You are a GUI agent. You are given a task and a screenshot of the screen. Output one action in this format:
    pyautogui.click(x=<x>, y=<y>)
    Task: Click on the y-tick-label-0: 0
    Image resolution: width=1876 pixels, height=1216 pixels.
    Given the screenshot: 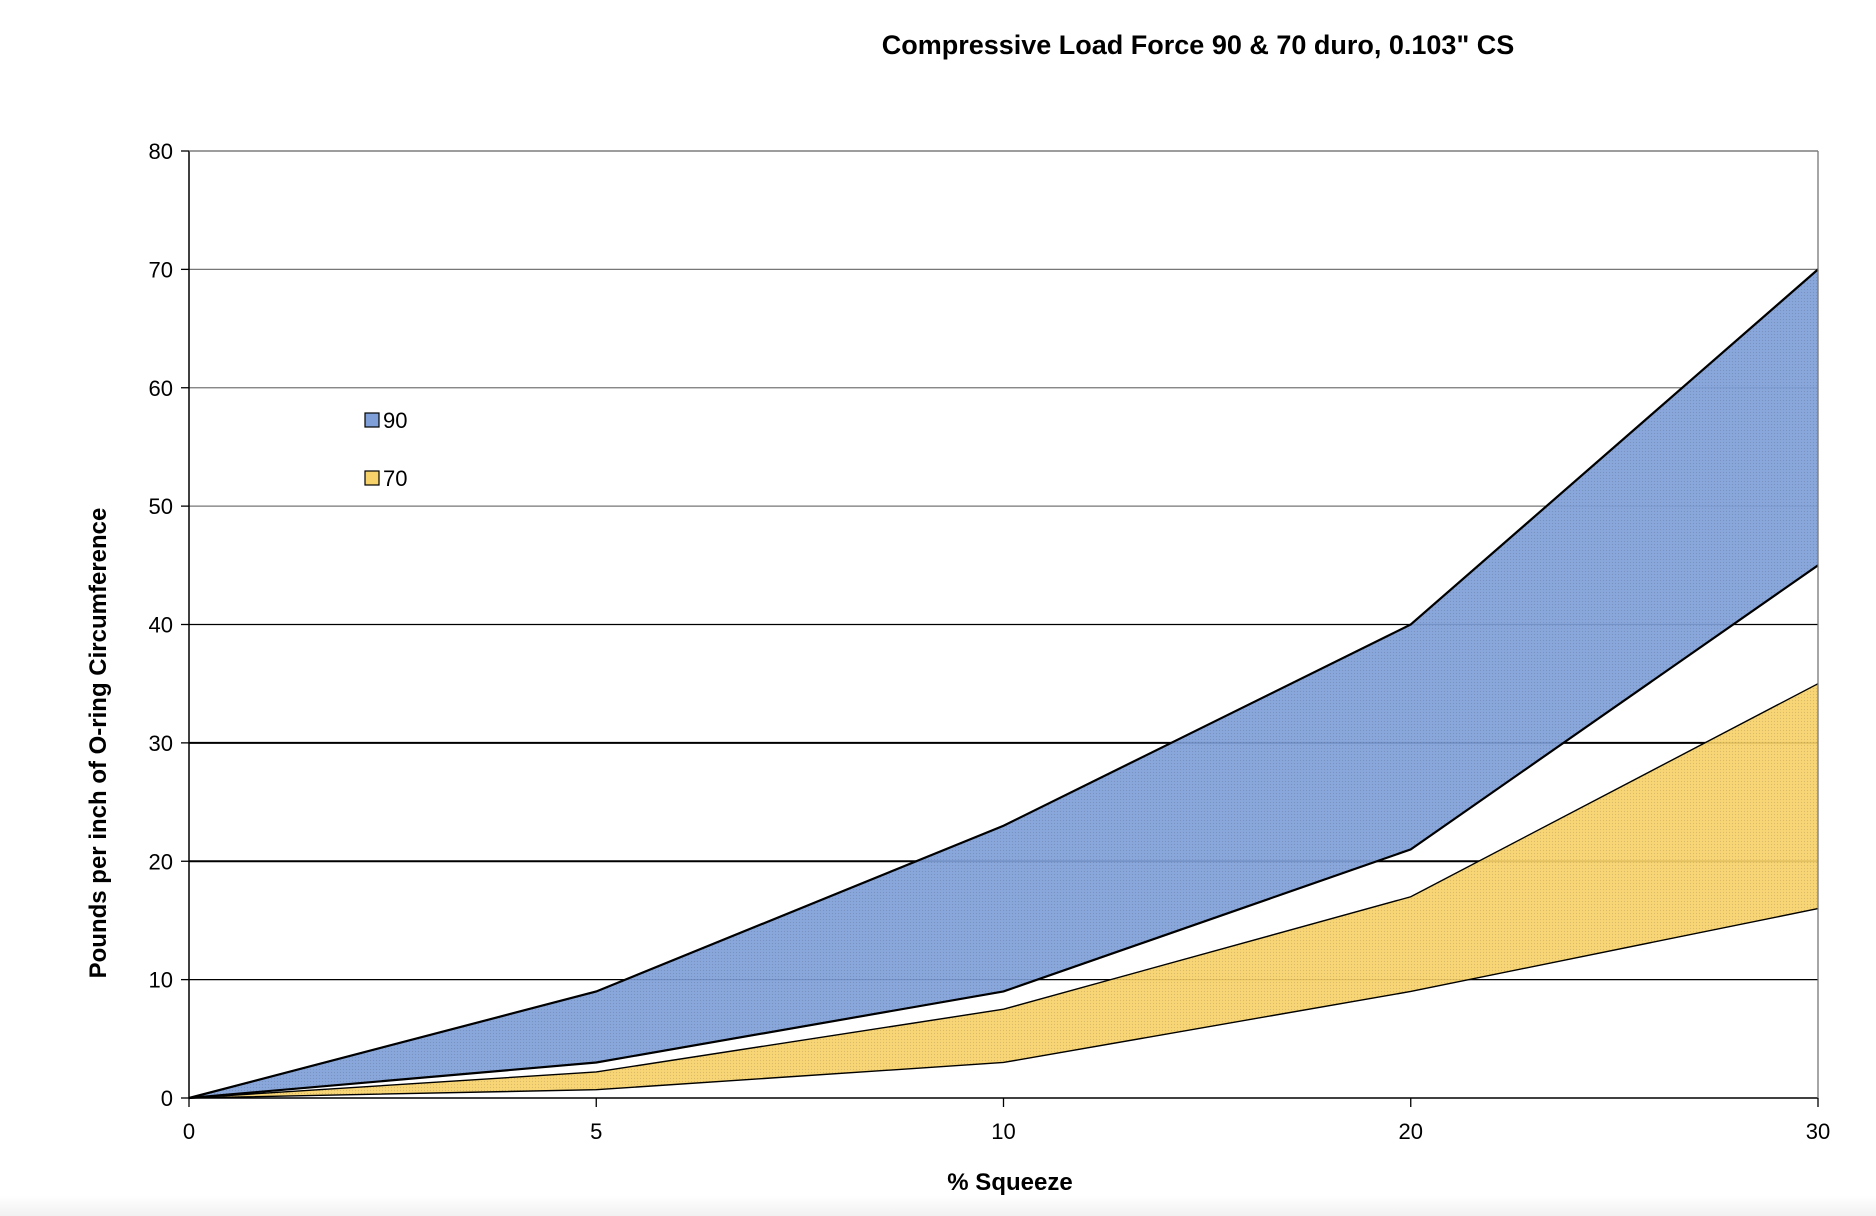 What is the action you would take?
    pyautogui.click(x=167, y=1098)
    